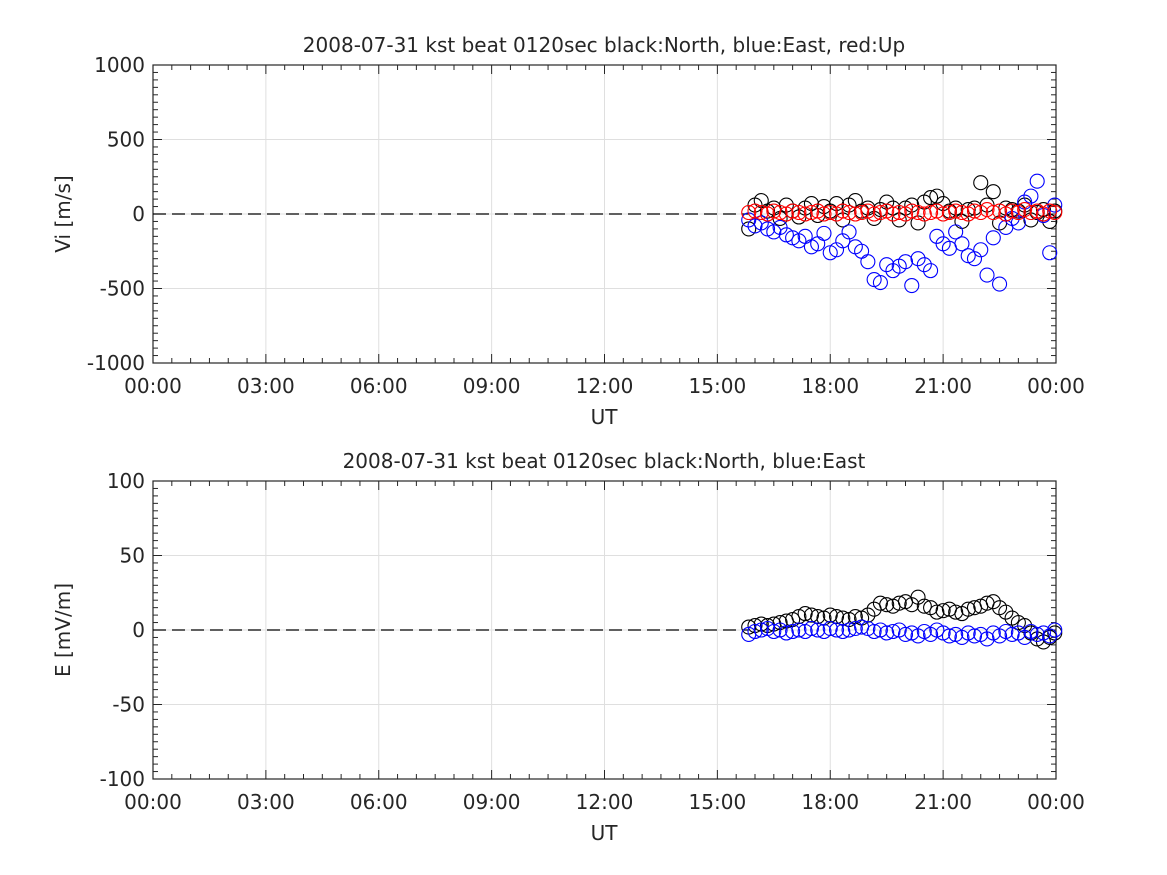  Describe the element at coordinates (902, 233) in the screenshot. I see `velocity-series-east` at that location.